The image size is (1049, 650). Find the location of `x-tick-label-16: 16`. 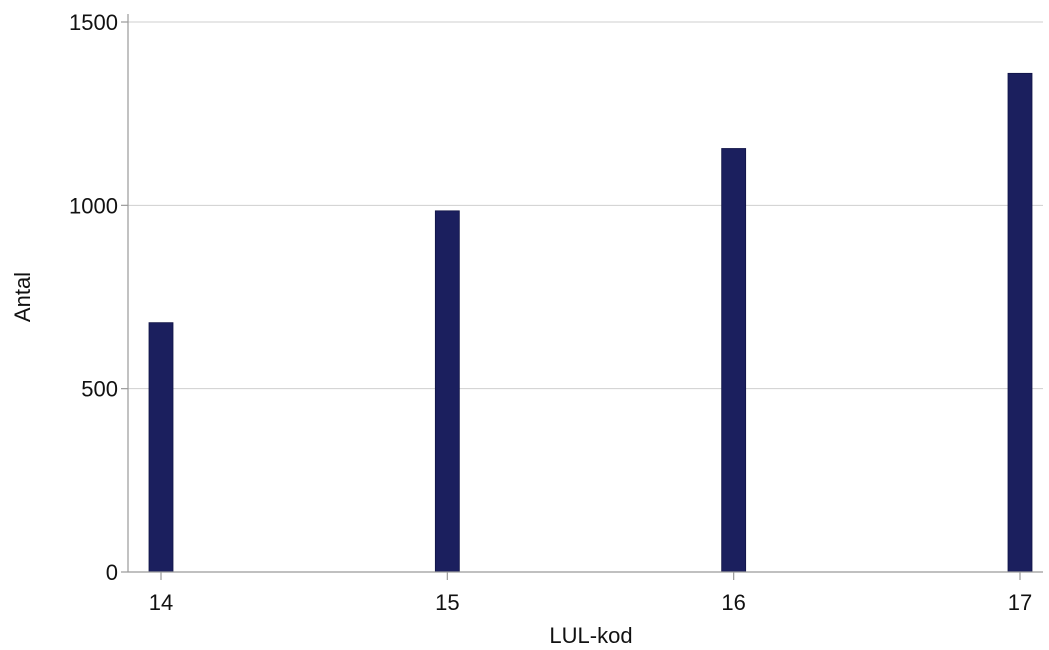

x-tick-label-16: 16 is located at coordinates (733, 602).